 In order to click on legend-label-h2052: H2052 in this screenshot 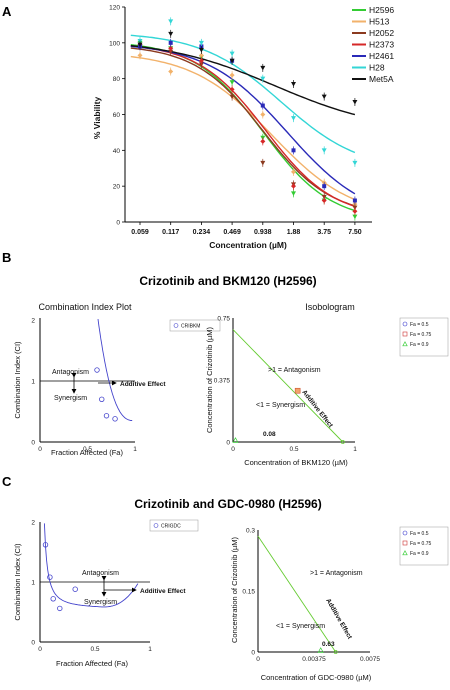, I will do `click(381, 33)`.